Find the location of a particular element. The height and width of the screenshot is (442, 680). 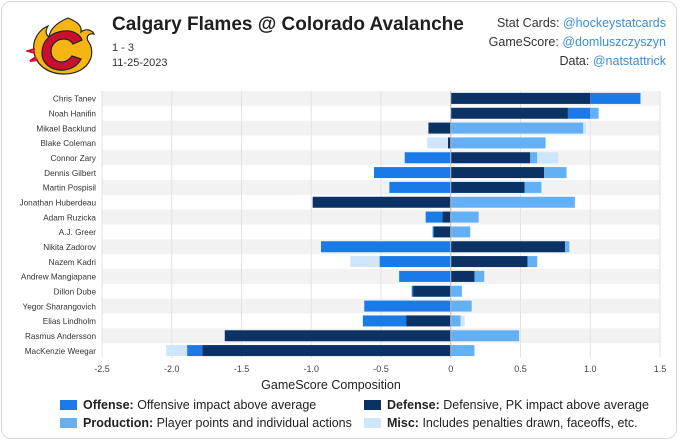

category-label: Noah Hanifin is located at coordinates (73, 113).